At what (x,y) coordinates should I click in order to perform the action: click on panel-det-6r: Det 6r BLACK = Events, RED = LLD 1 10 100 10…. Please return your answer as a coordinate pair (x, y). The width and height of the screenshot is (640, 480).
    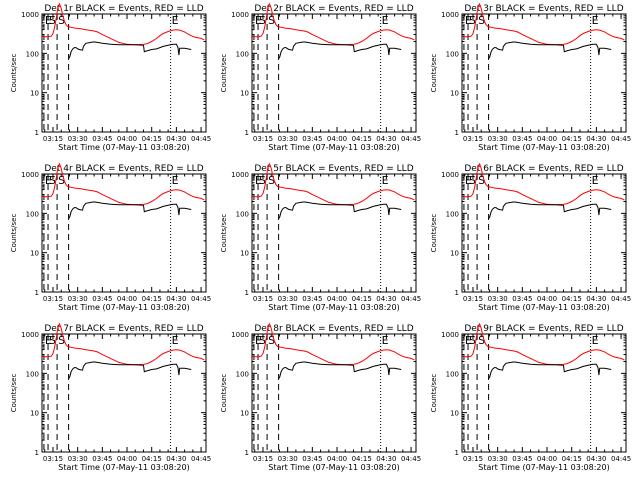
    Looking at the image, I should click on (530, 237).